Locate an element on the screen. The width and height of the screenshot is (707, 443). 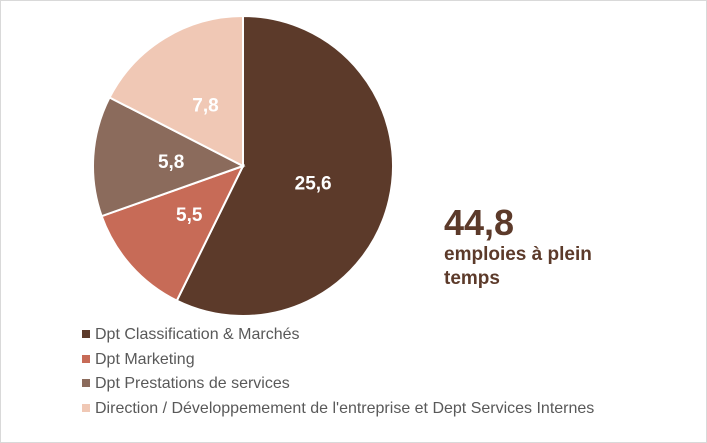
legend-label: Dpt Prestations de services is located at coordinates (192, 383).